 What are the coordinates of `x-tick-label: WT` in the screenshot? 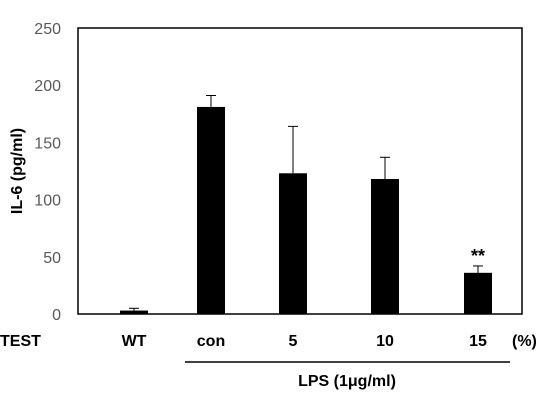 It's located at (134, 341).